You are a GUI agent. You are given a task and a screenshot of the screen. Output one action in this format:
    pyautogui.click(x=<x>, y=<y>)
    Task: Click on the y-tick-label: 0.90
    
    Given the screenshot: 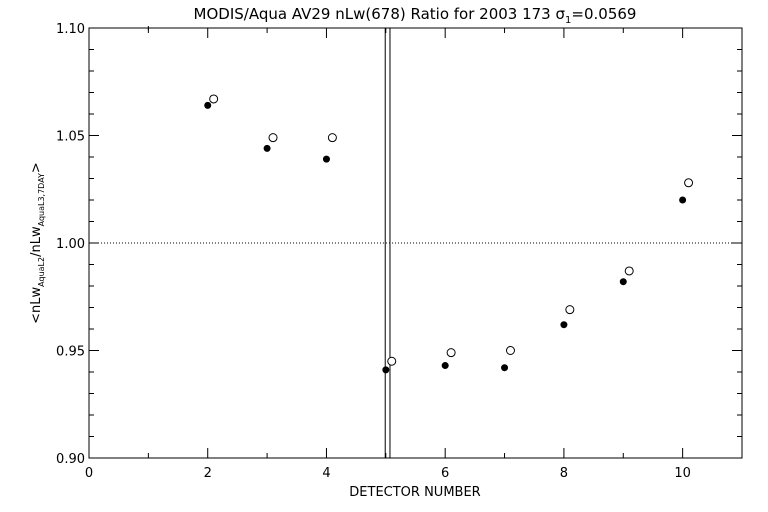 What is the action you would take?
    pyautogui.click(x=70, y=459)
    